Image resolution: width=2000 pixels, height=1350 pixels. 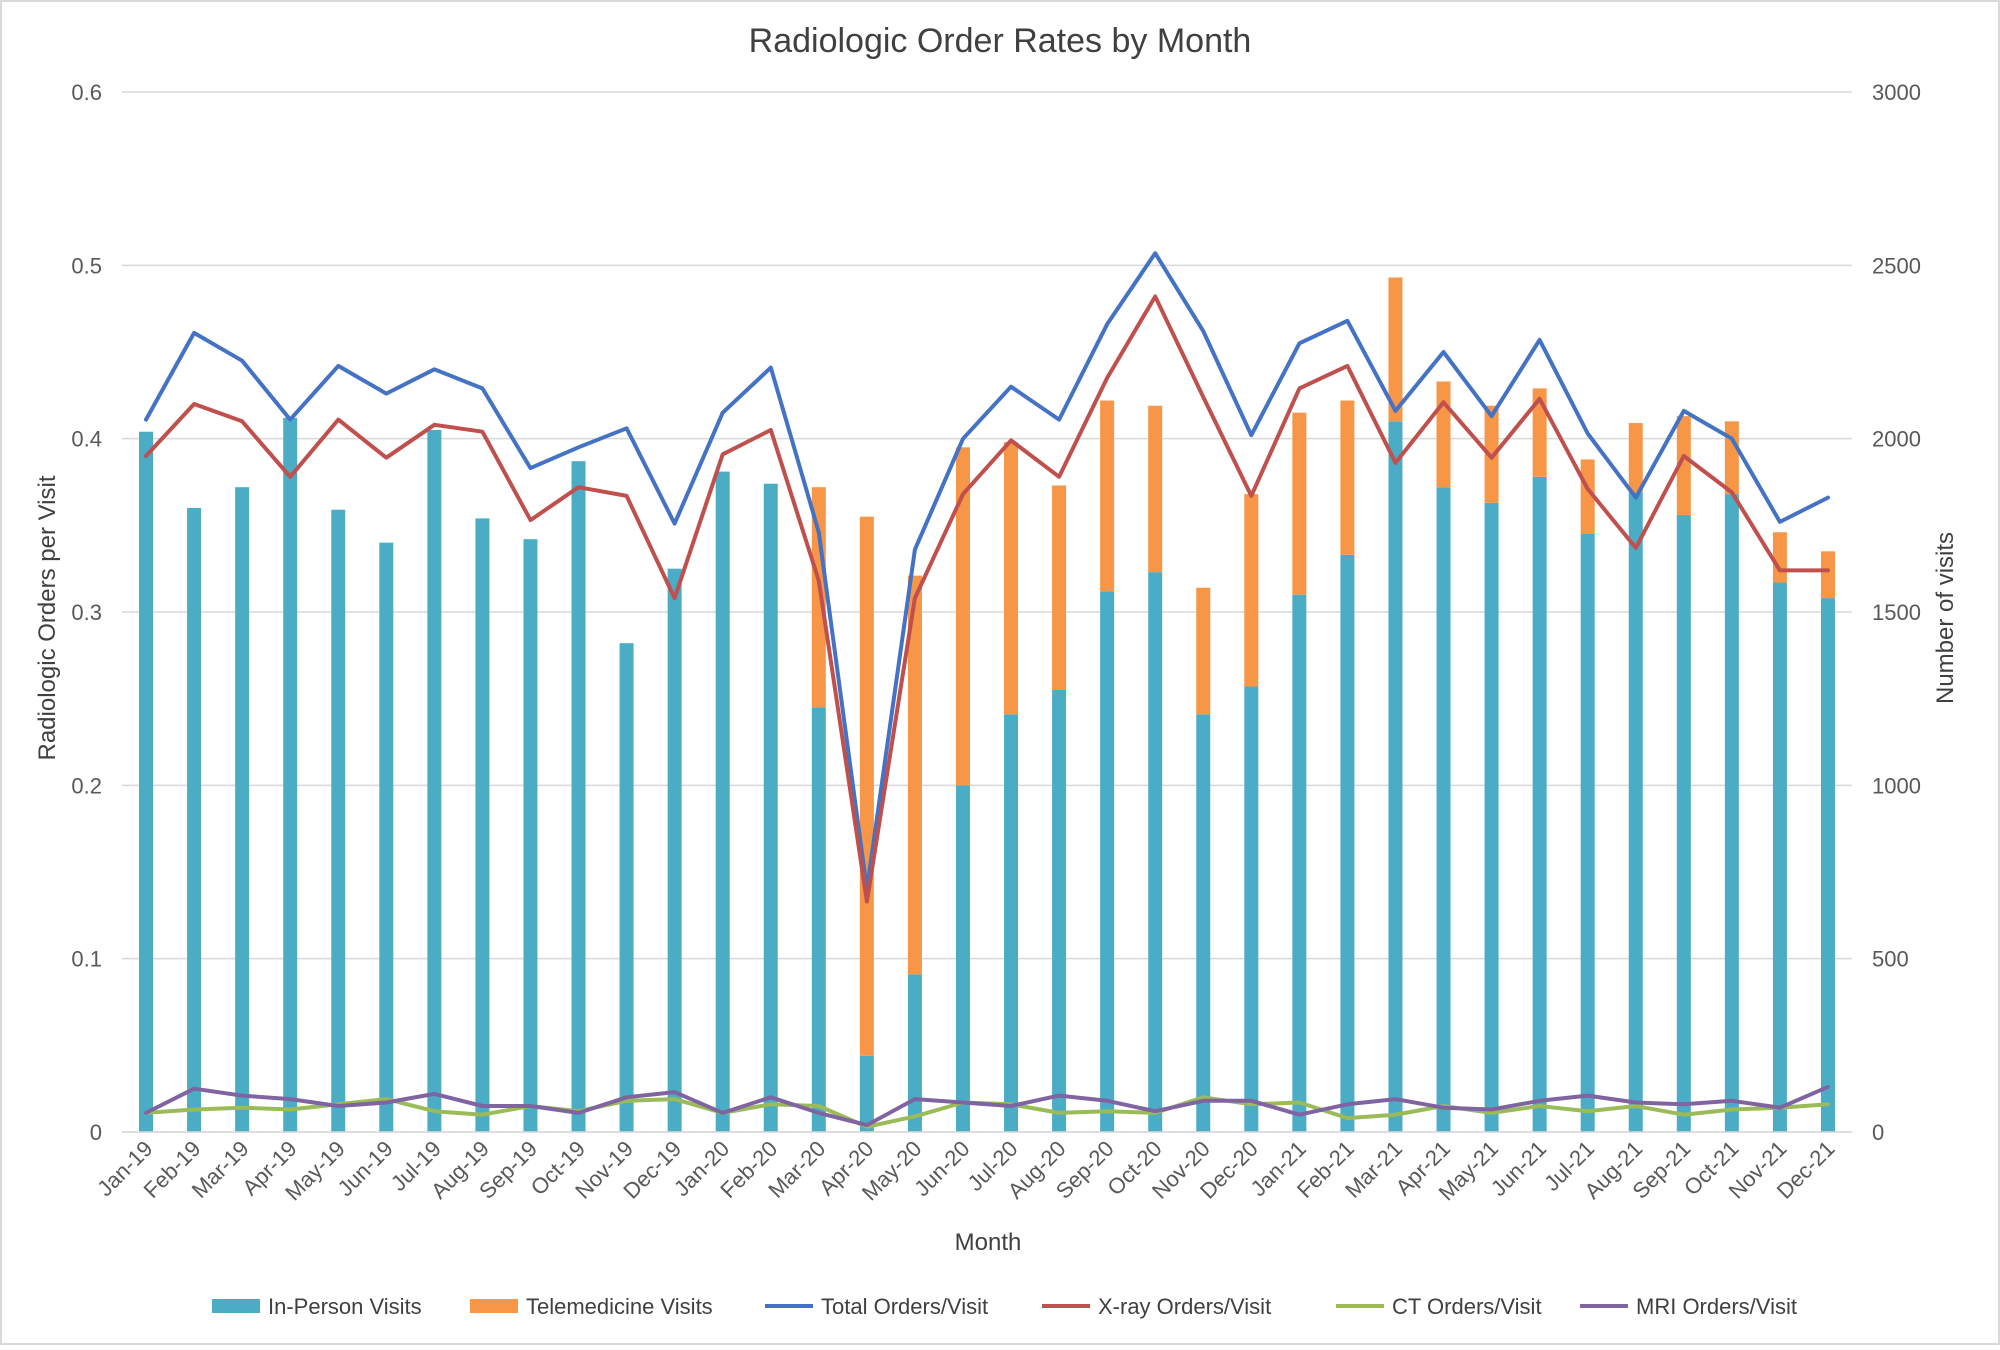 I want to click on legend-swatch-telemedicine-visits, so click(x=494, y=1306).